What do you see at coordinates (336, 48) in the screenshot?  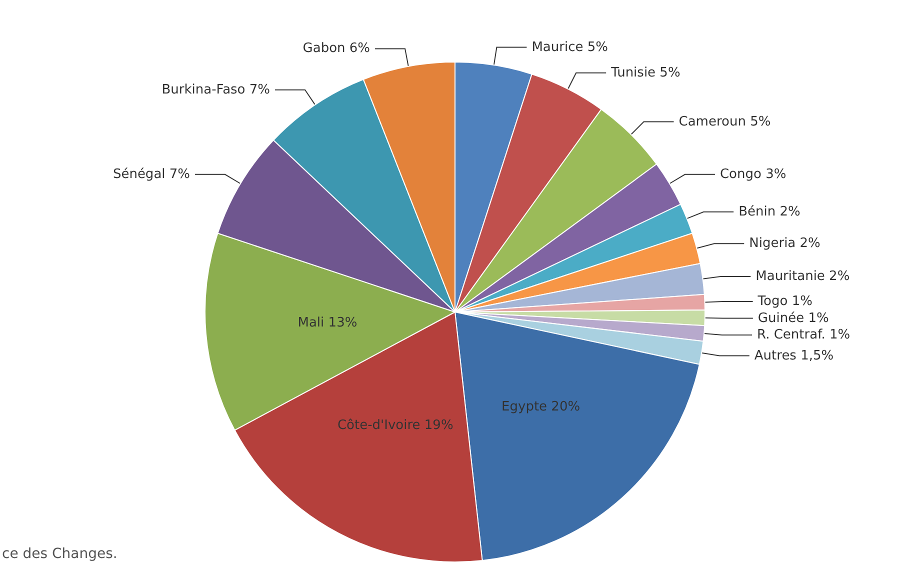 I see `slice-label: Gabon 6%` at bounding box center [336, 48].